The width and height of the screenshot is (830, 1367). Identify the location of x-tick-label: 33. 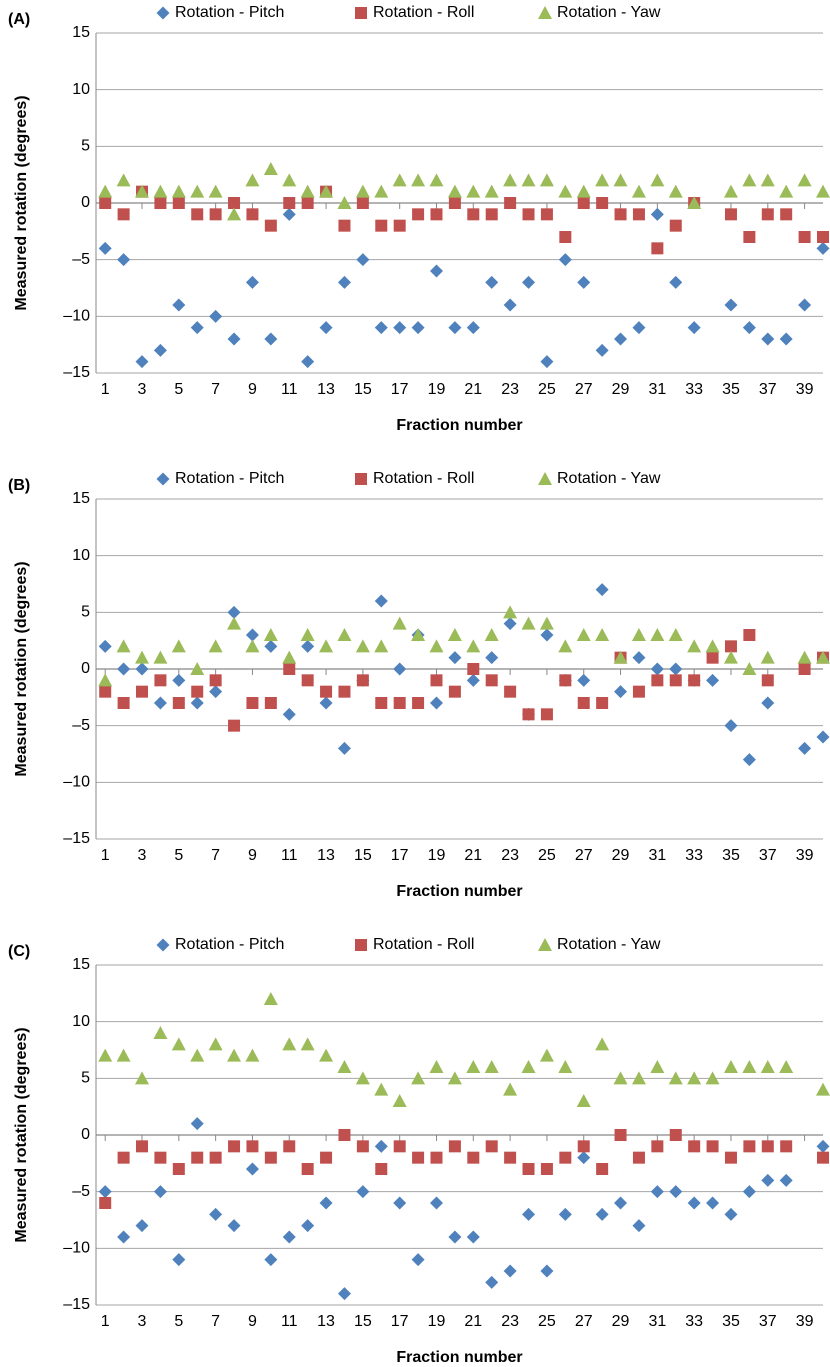
(694, 855).